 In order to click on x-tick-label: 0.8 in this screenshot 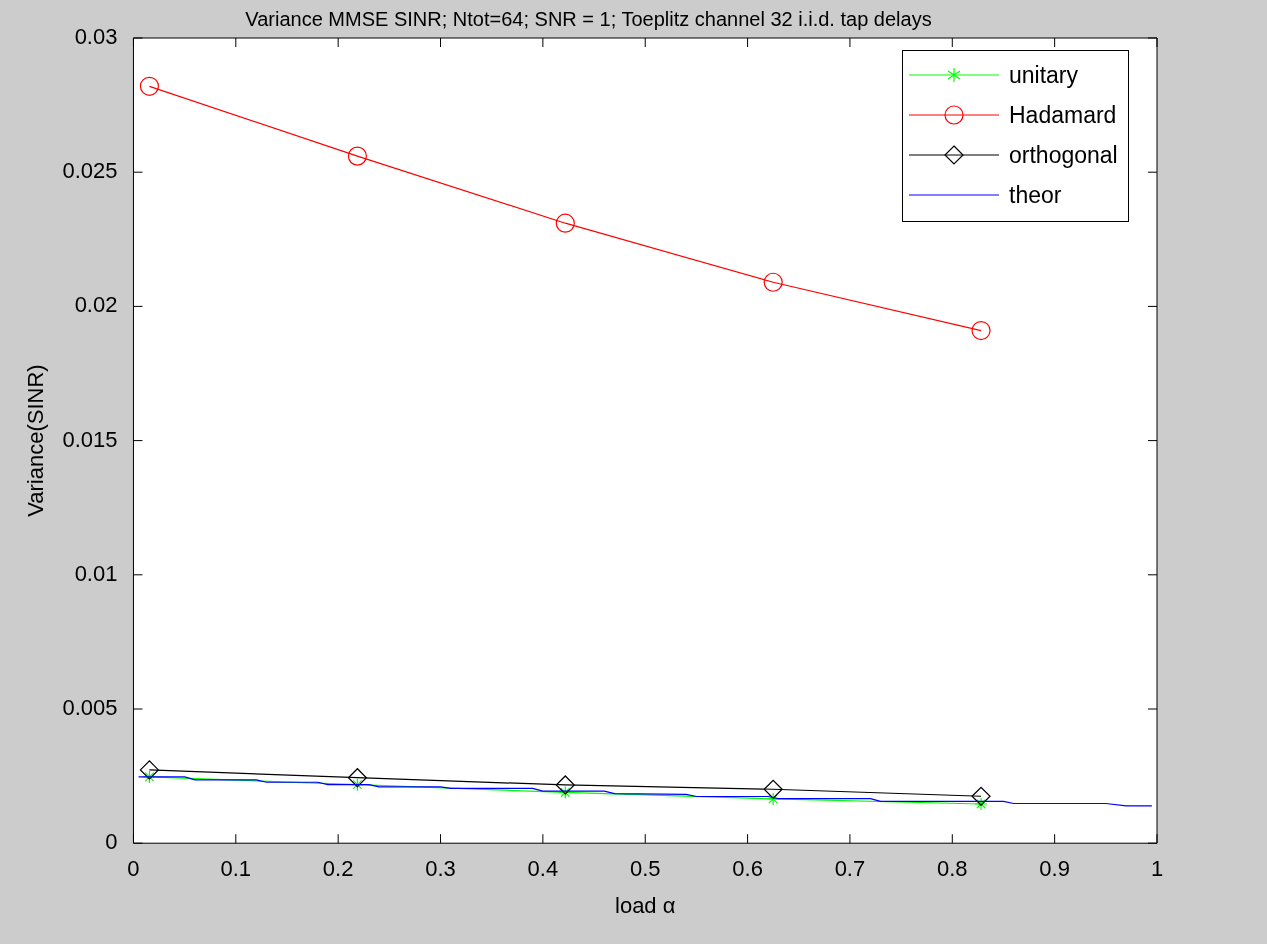, I will do `click(952, 869)`.